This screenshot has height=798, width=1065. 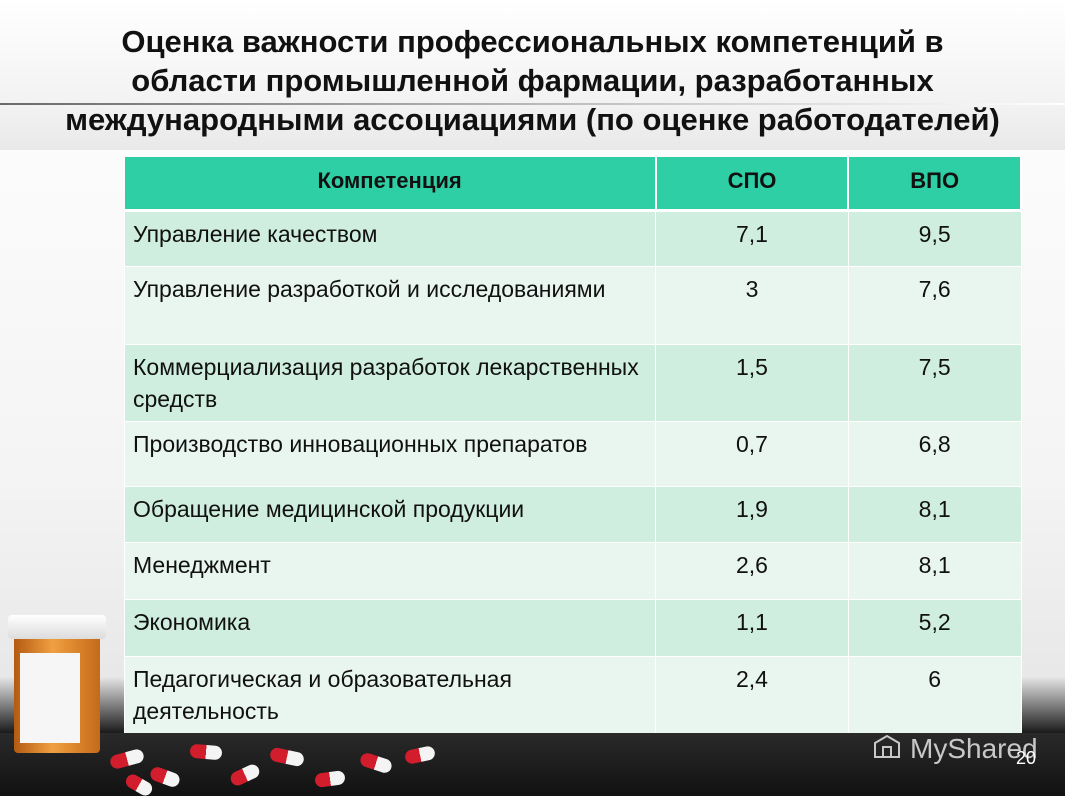 What do you see at coordinates (57, 627) in the screenshot?
I see `bottle-cap` at bounding box center [57, 627].